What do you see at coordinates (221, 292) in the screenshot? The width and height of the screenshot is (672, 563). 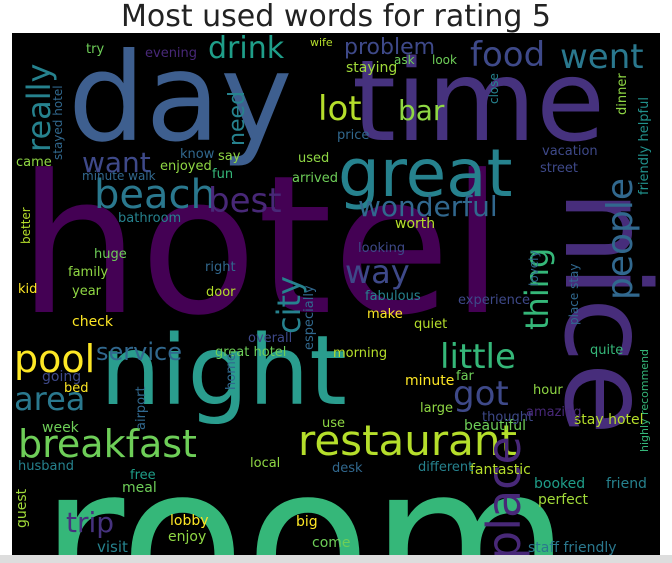 I see `word: door` at bounding box center [221, 292].